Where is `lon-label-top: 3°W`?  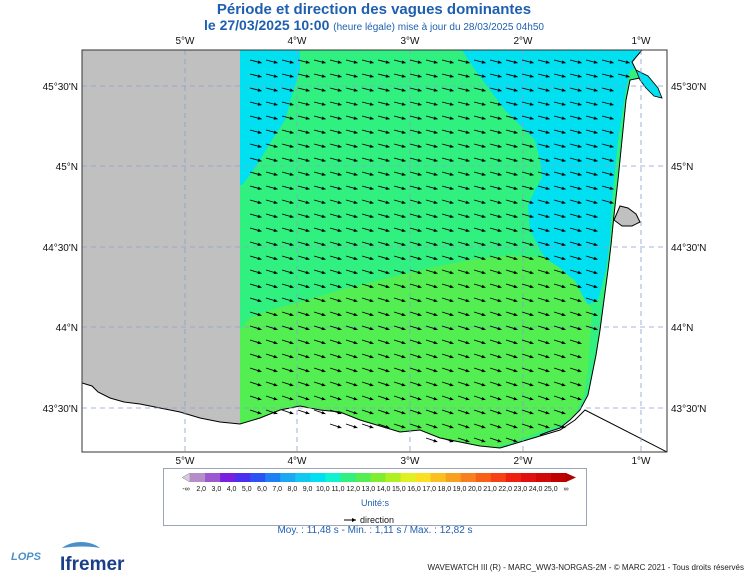
lon-label-top: 3°W is located at coordinates (411, 41).